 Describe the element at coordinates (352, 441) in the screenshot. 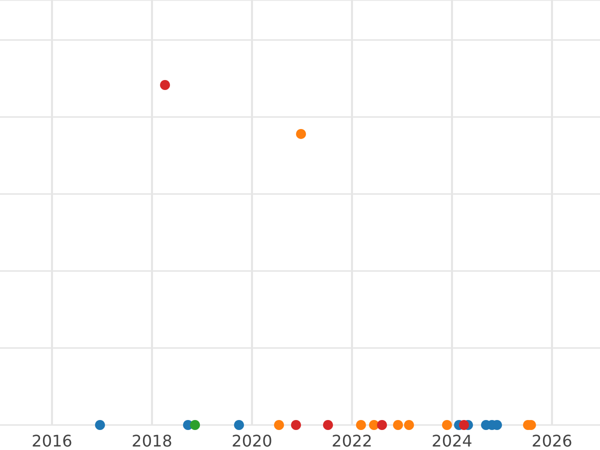

I see `x-tick-label: 2022` at that location.